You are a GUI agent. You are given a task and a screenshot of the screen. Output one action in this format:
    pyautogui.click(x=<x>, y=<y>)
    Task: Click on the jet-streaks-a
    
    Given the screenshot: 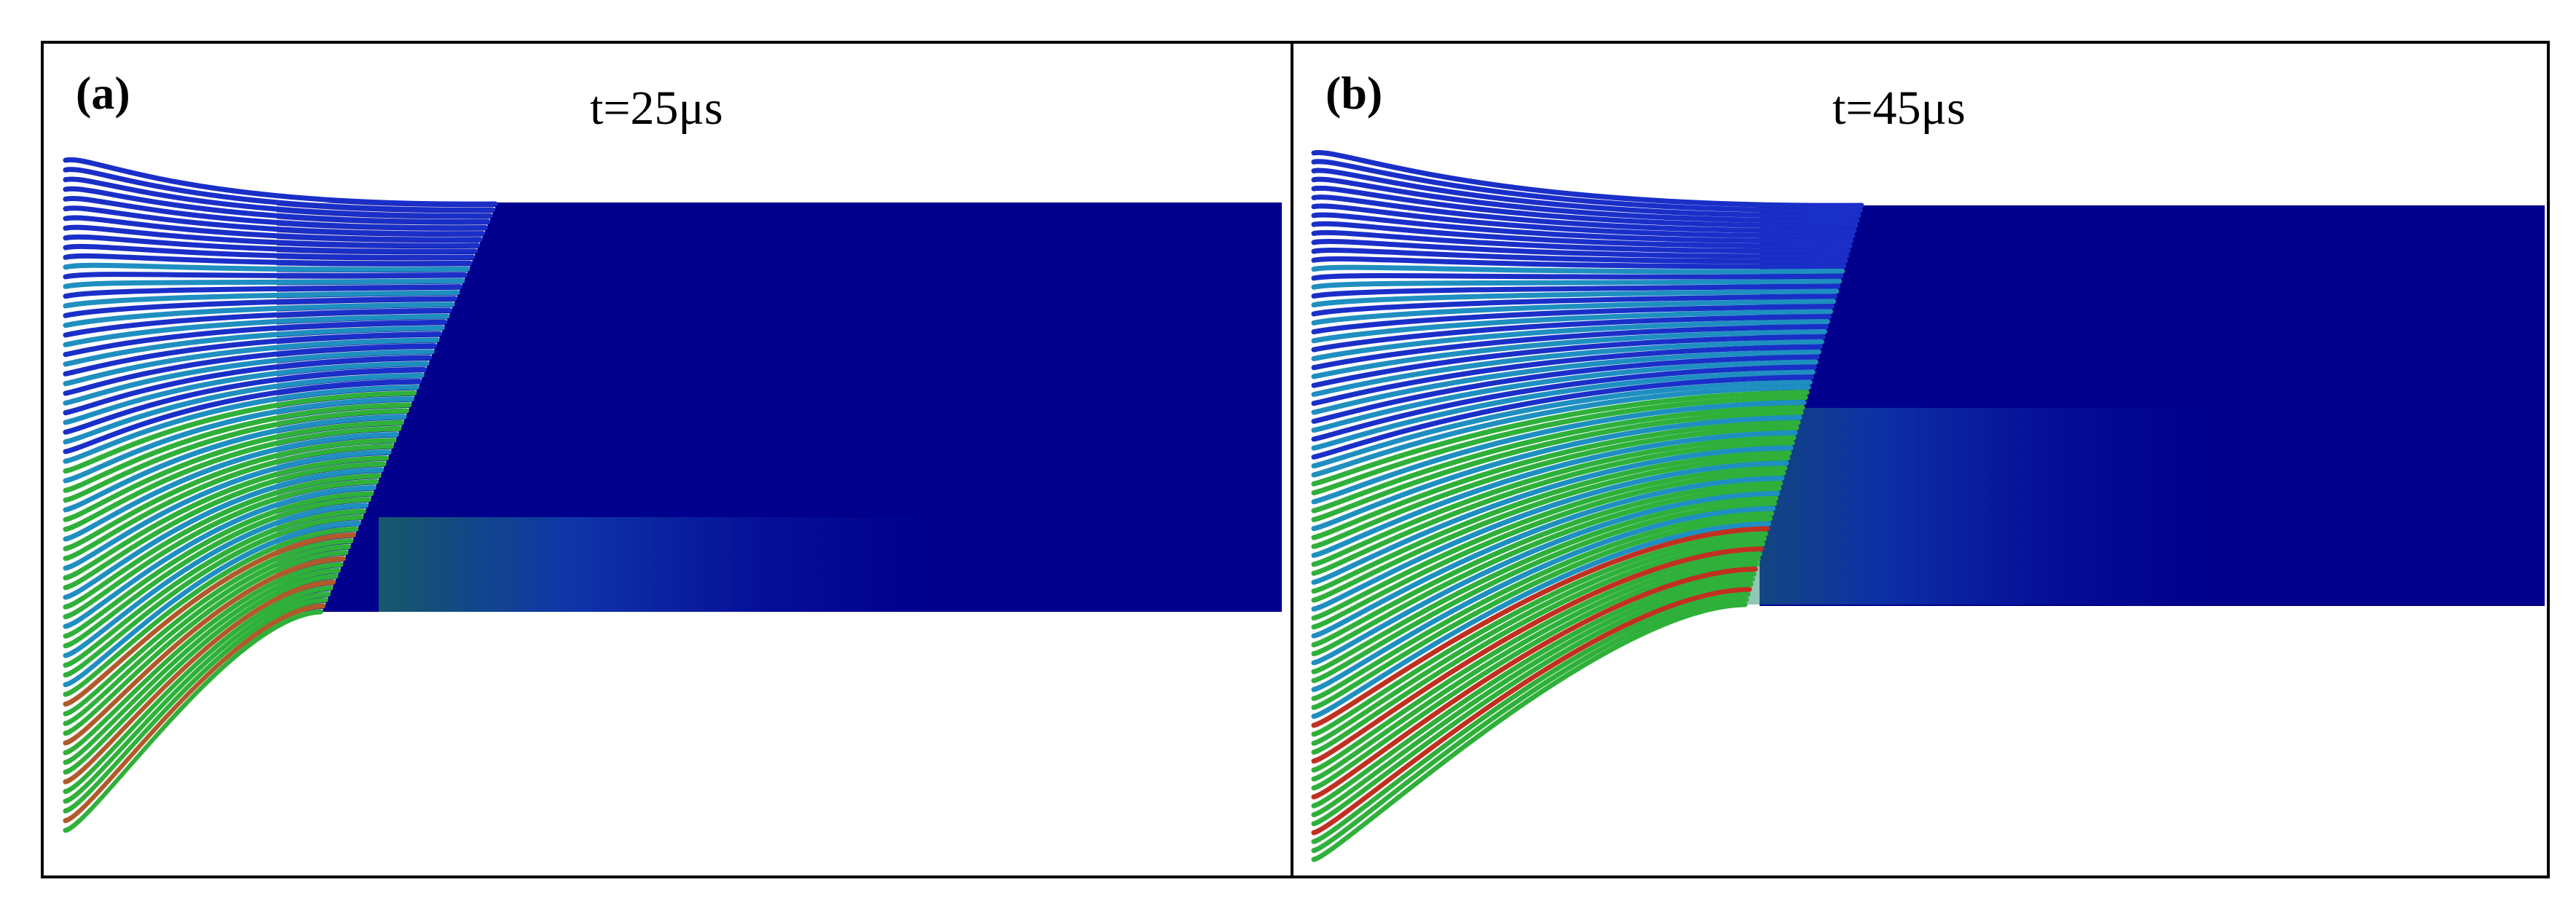 What is the action you would take?
    pyautogui.click(x=280, y=496)
    